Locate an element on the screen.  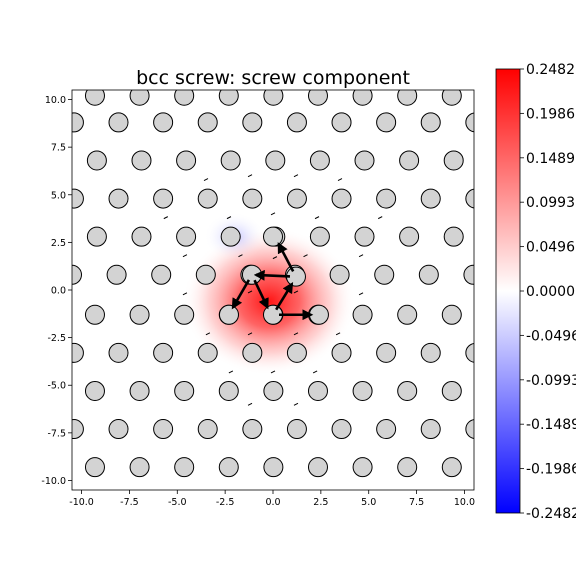
differential-arrows is located at coordinates (272, 281).